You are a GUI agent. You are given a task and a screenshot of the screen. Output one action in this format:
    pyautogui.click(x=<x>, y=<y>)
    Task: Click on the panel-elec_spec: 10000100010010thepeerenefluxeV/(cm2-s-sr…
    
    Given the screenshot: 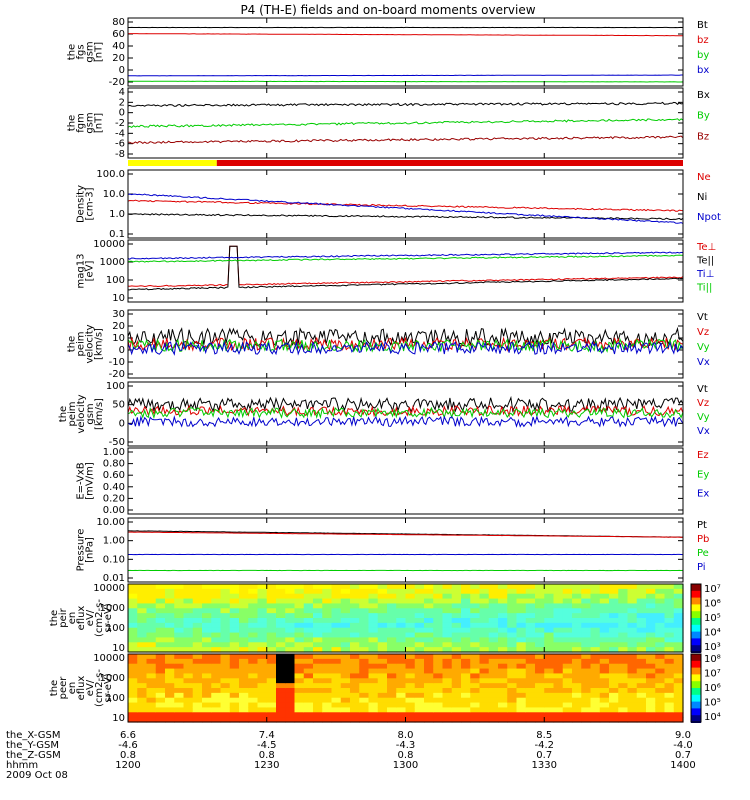 What is the action you would take?
    pyautogui.click(x=385, y=688)
    